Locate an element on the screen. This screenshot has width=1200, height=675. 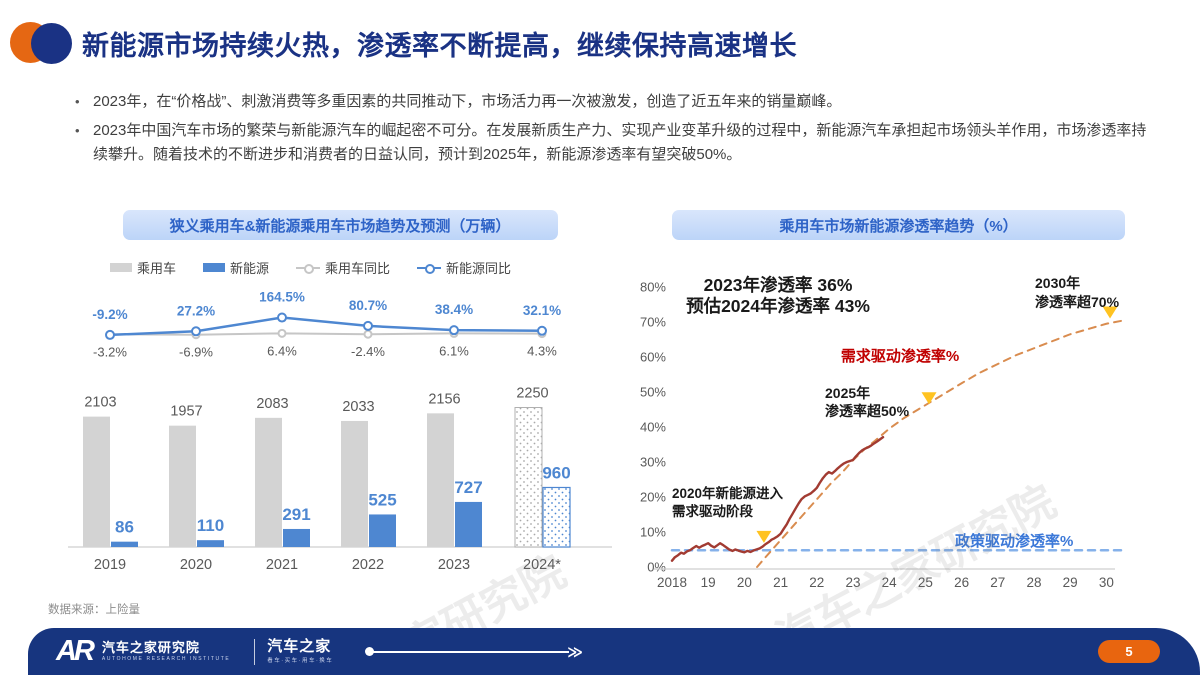
svg-text: 60% is located at coordinates (653, 357).